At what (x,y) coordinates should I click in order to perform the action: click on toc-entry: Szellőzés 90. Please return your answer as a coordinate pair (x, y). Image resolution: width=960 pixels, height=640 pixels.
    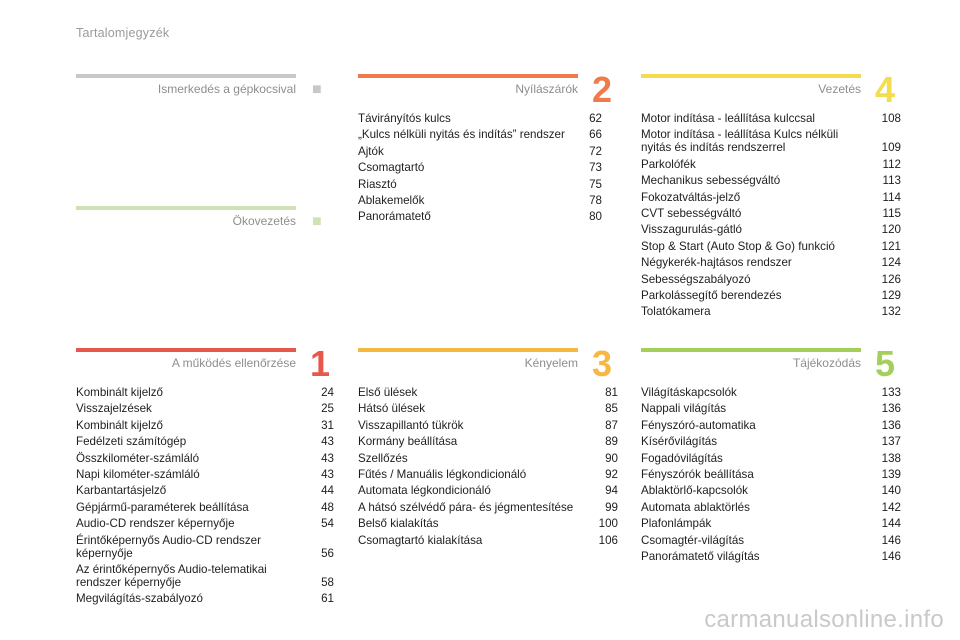
    Looking at the image, I should click on (488, 458).